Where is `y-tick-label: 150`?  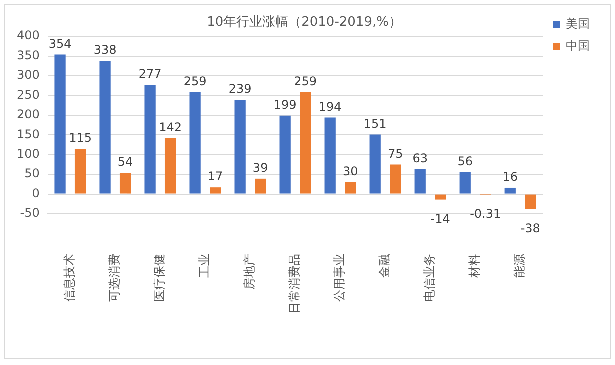 y-tick-label: 150 is located at coordinates (28, 134).